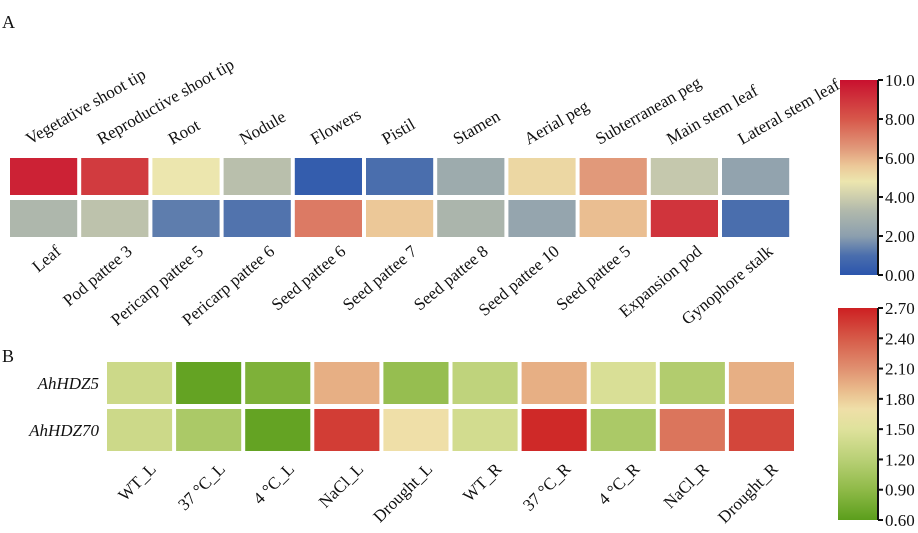 The width and height of the screenshot is (918, 533). I want to click on panel-a-label: A, so click(8, 22).